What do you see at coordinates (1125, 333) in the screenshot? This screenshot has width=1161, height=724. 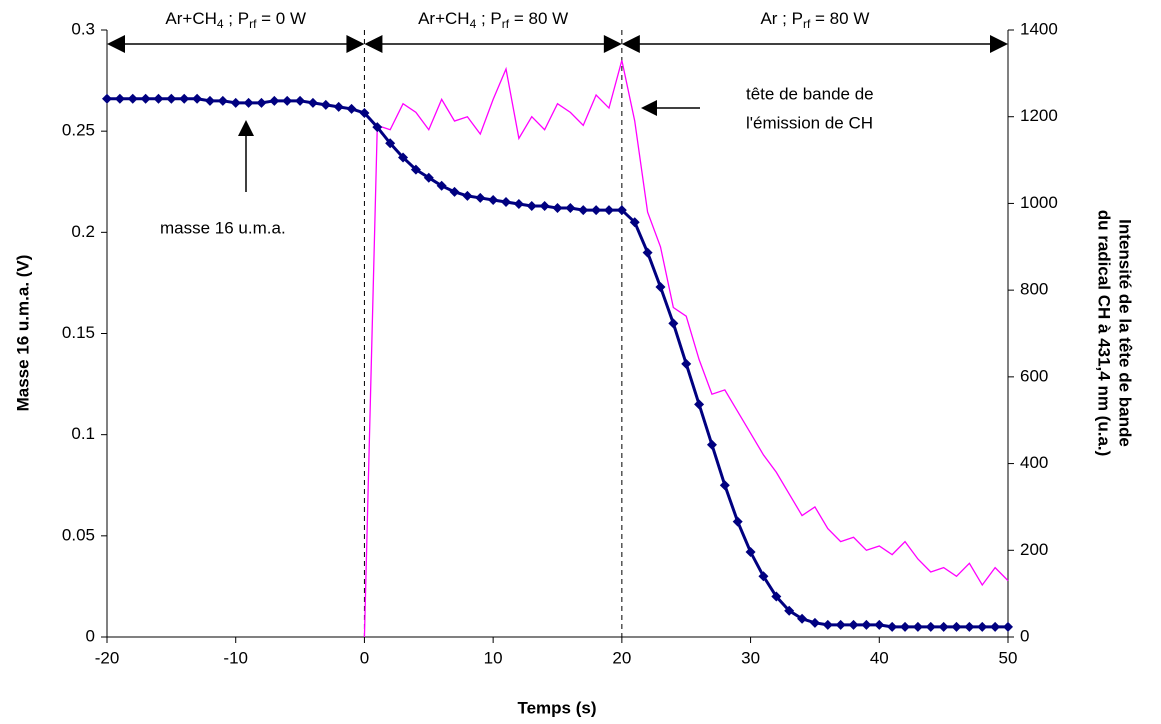 I see `y2-axis-title: Intensité de la tête de bande` at bounding box center [1125, 333].